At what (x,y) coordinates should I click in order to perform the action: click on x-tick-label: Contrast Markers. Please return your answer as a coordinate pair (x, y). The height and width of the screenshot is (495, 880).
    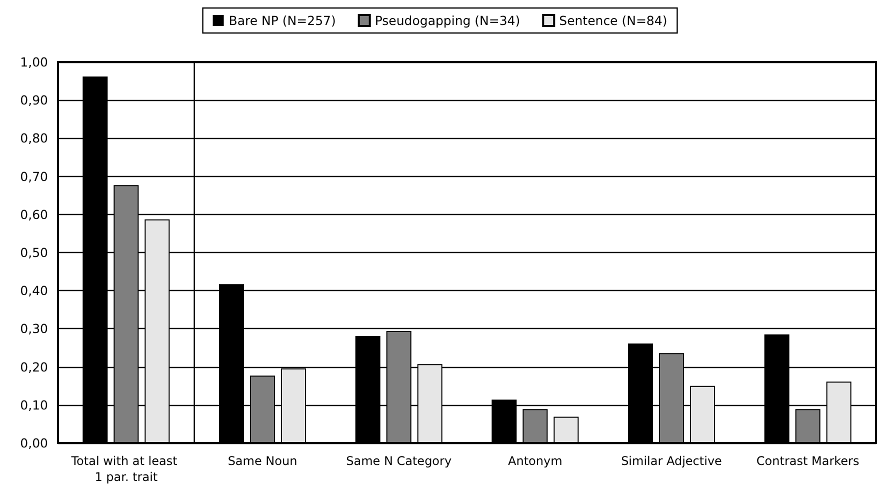
    Looking at the image, I should click on (808, 461).